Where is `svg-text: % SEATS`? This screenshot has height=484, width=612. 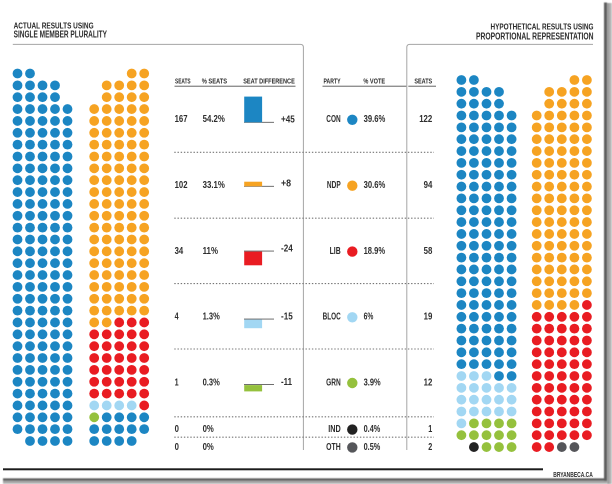
svg-text: % SEATS is located at coordinates (215, 82).